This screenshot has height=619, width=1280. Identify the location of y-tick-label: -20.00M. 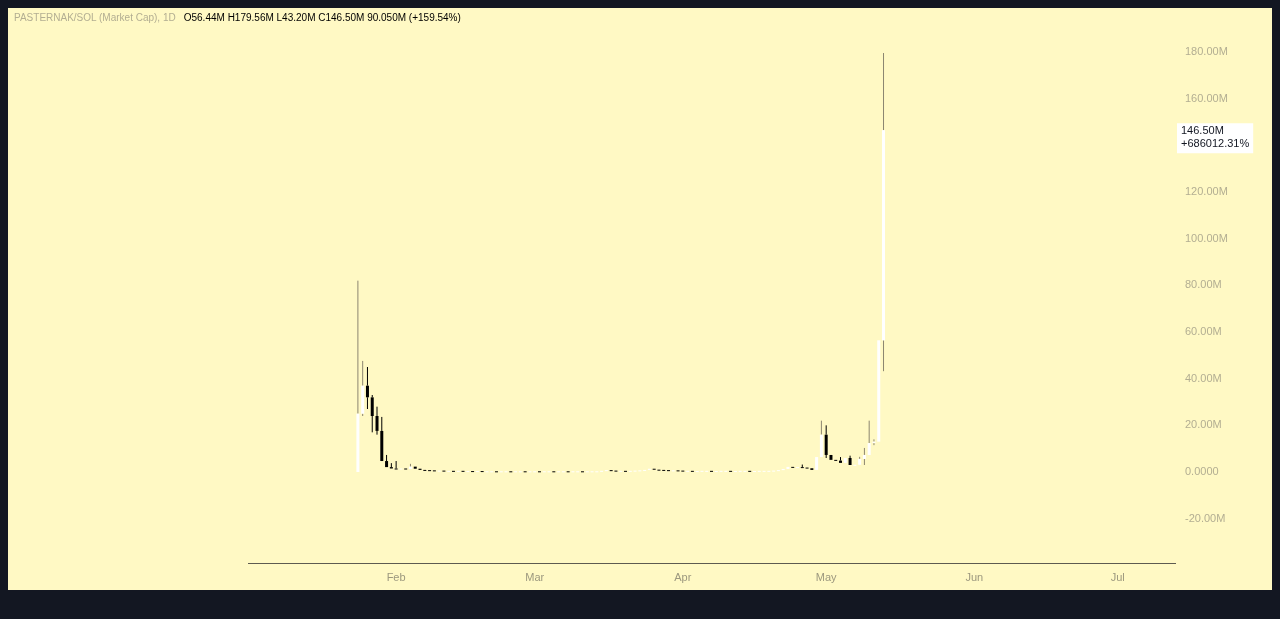
(1205, 517).